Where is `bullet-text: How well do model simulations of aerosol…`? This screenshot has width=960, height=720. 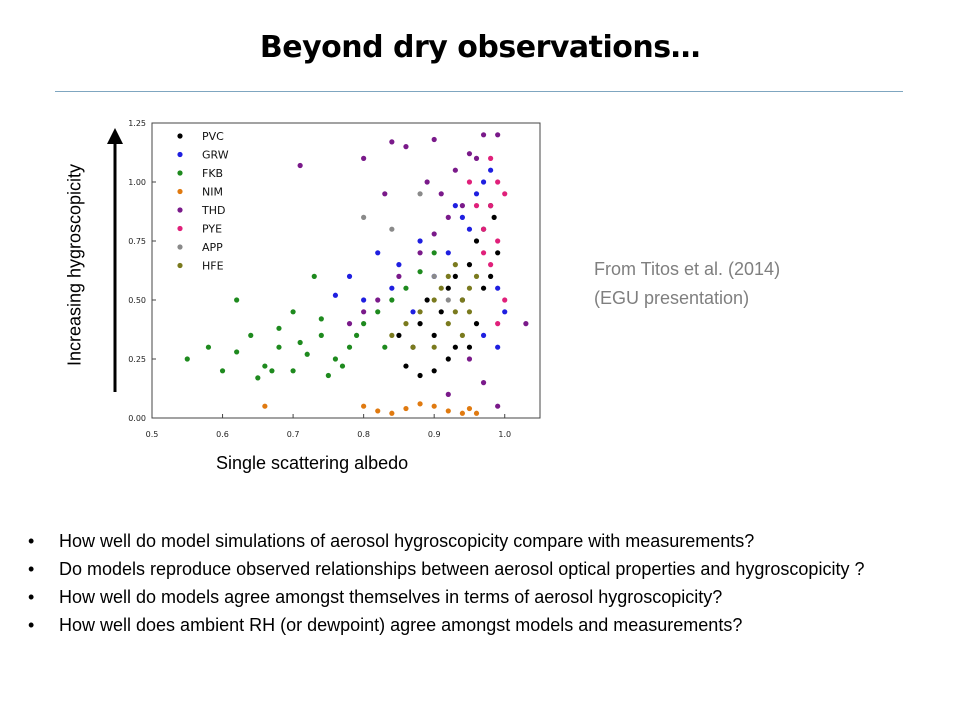
bullet-text: How well do model simulations of aerosol… is located at coordinates (407, 541).